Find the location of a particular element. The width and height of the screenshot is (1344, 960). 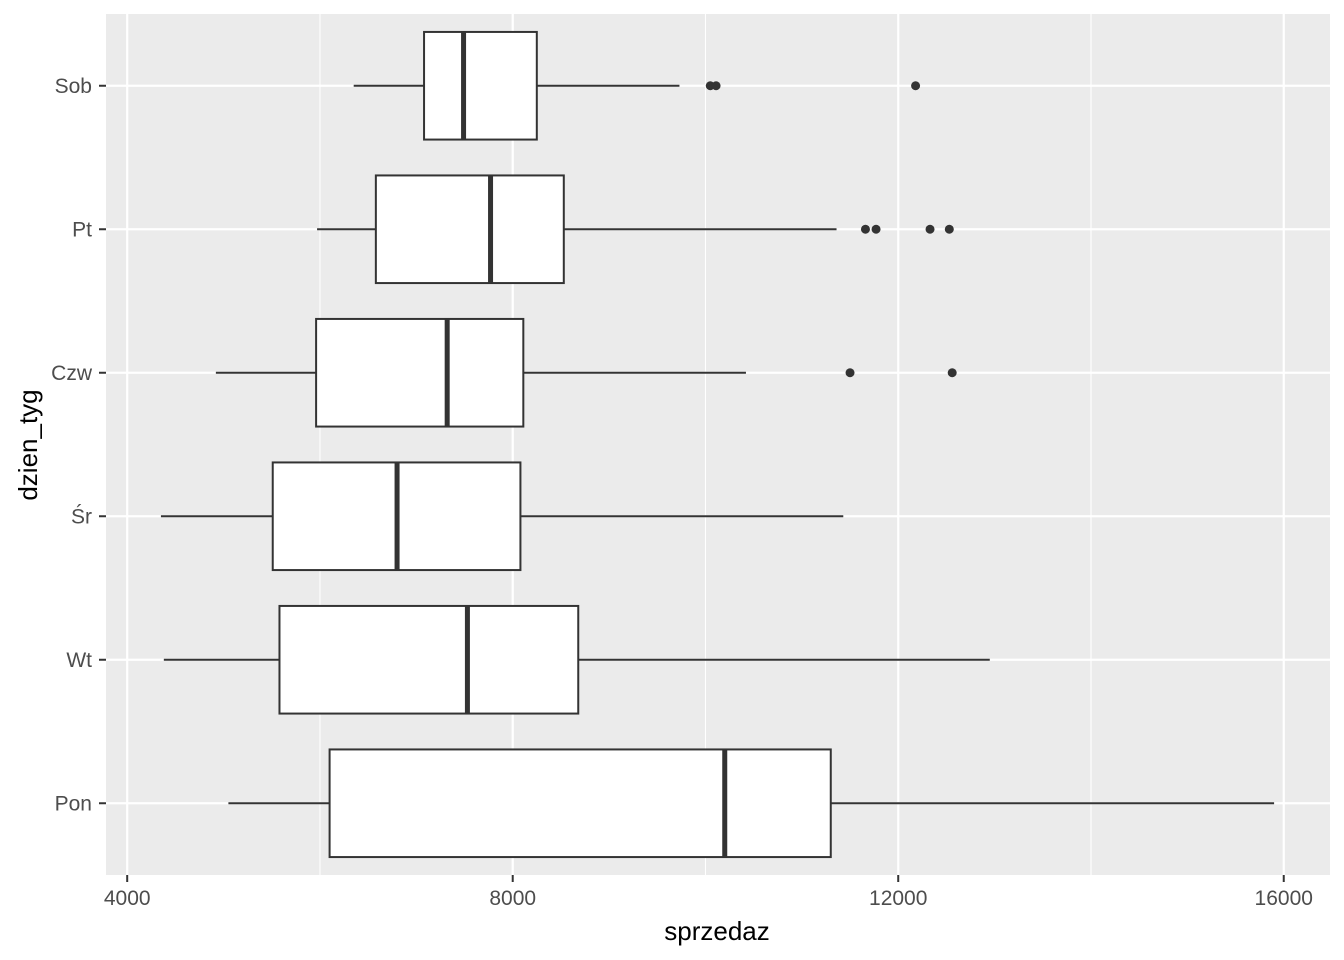

y-tick-label: Pon is located at coordinates (73, 803).